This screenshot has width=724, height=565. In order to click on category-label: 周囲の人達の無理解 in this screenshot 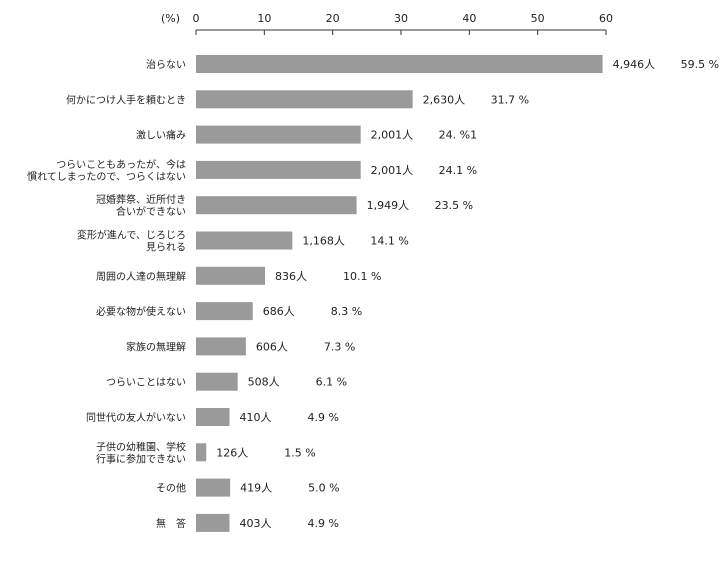, I will do `click(141, 276)`.